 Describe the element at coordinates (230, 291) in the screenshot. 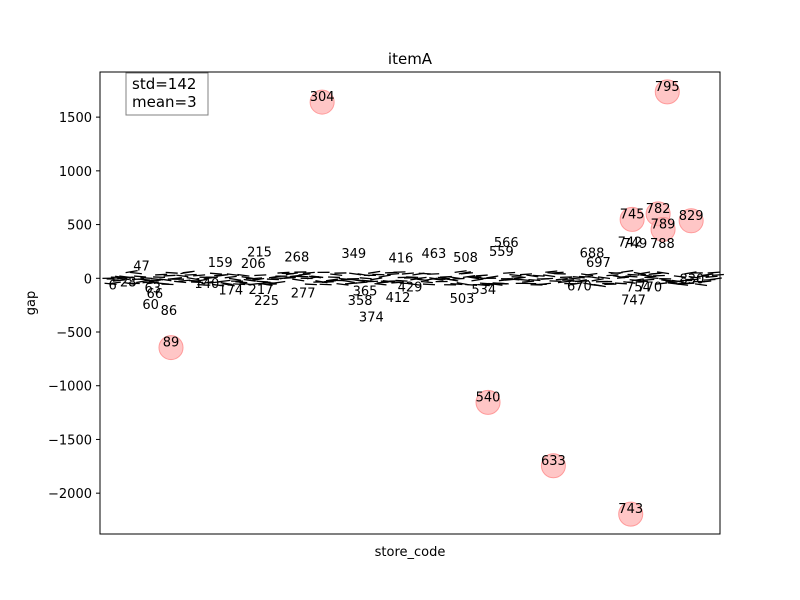

I see `point-label: 174` at that location.